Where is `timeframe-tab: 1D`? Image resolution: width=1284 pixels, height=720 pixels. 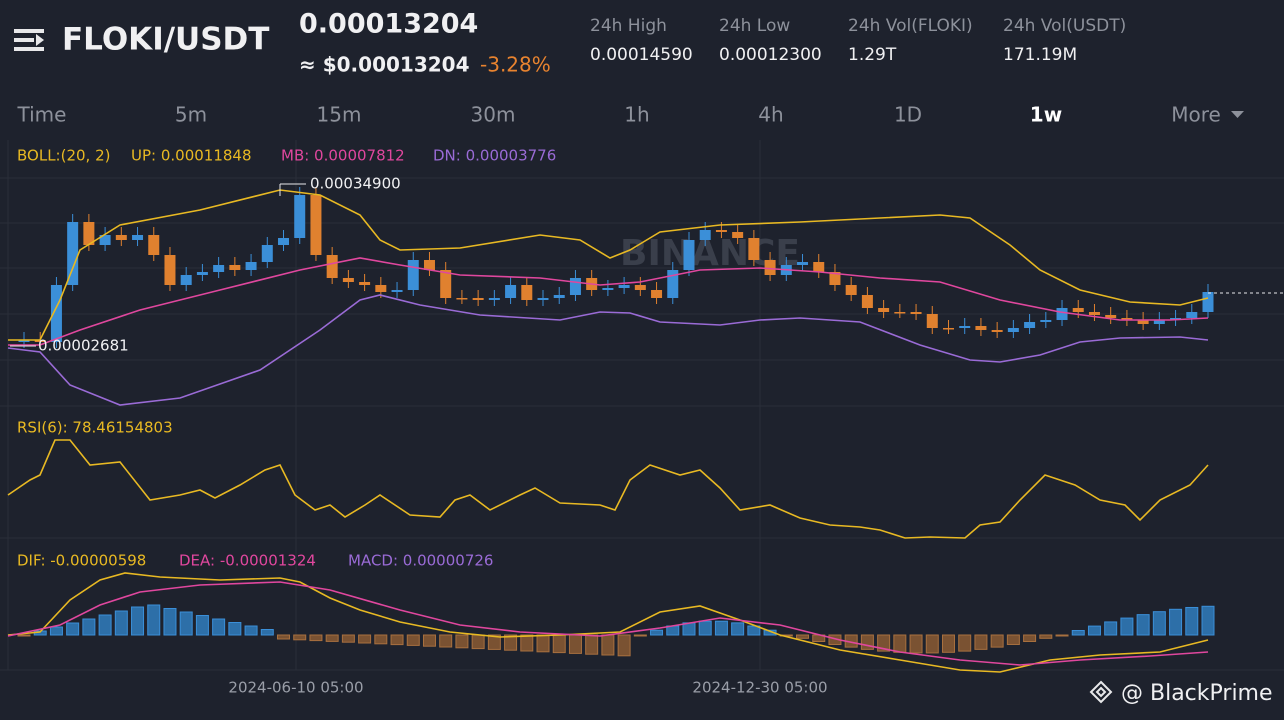
timeframe-tab: 1D is located at coordinates (908, 115).